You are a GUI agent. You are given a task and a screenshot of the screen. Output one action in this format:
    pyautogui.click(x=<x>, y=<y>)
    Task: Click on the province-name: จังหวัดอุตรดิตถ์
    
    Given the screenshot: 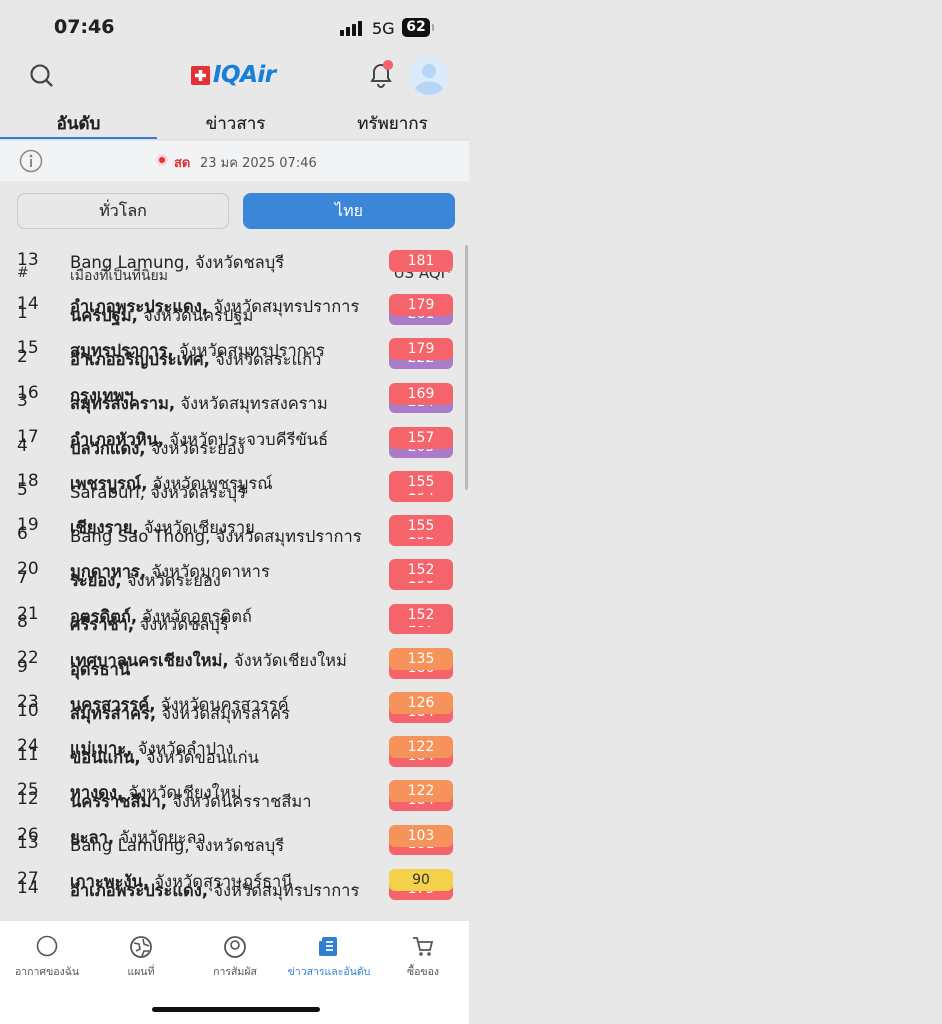 What is the action you would take?
    pyautogui.click(x=197, y=616)
    